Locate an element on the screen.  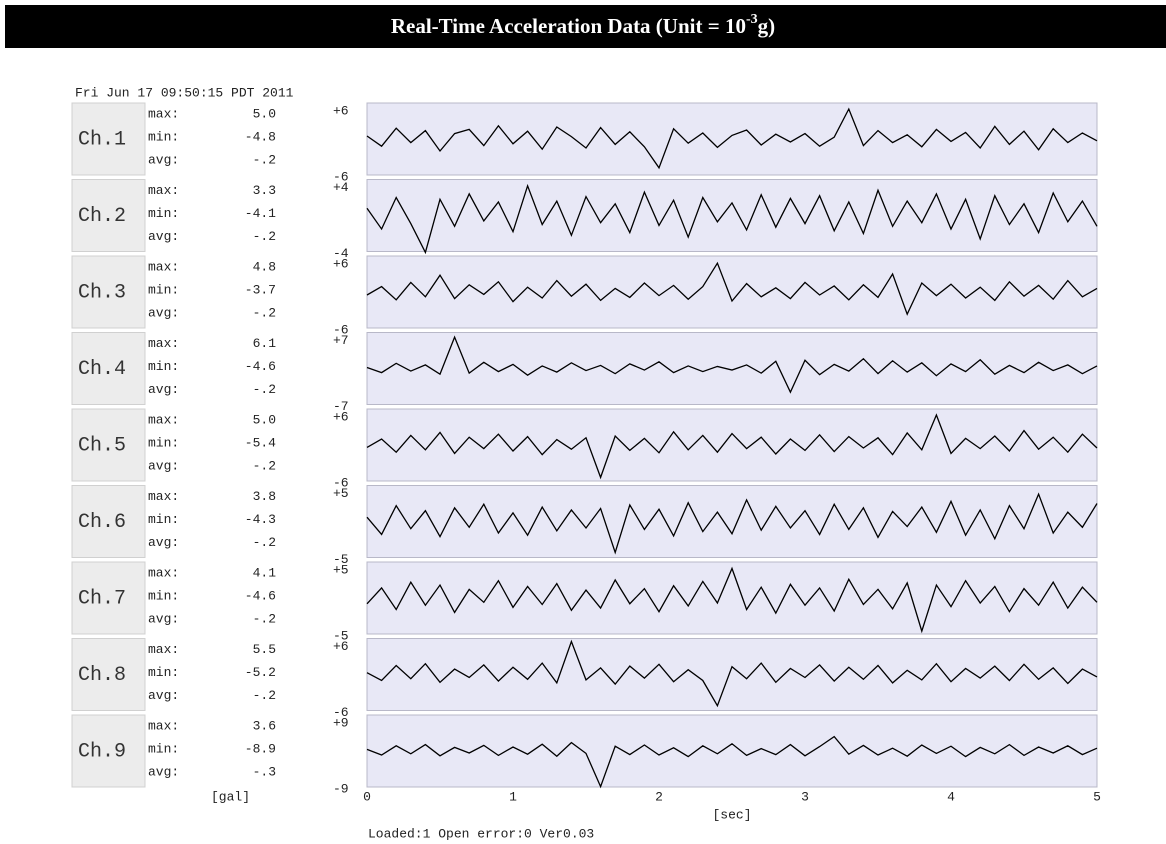
x-tick-label: 5 is located at coordinates (1097, 796).